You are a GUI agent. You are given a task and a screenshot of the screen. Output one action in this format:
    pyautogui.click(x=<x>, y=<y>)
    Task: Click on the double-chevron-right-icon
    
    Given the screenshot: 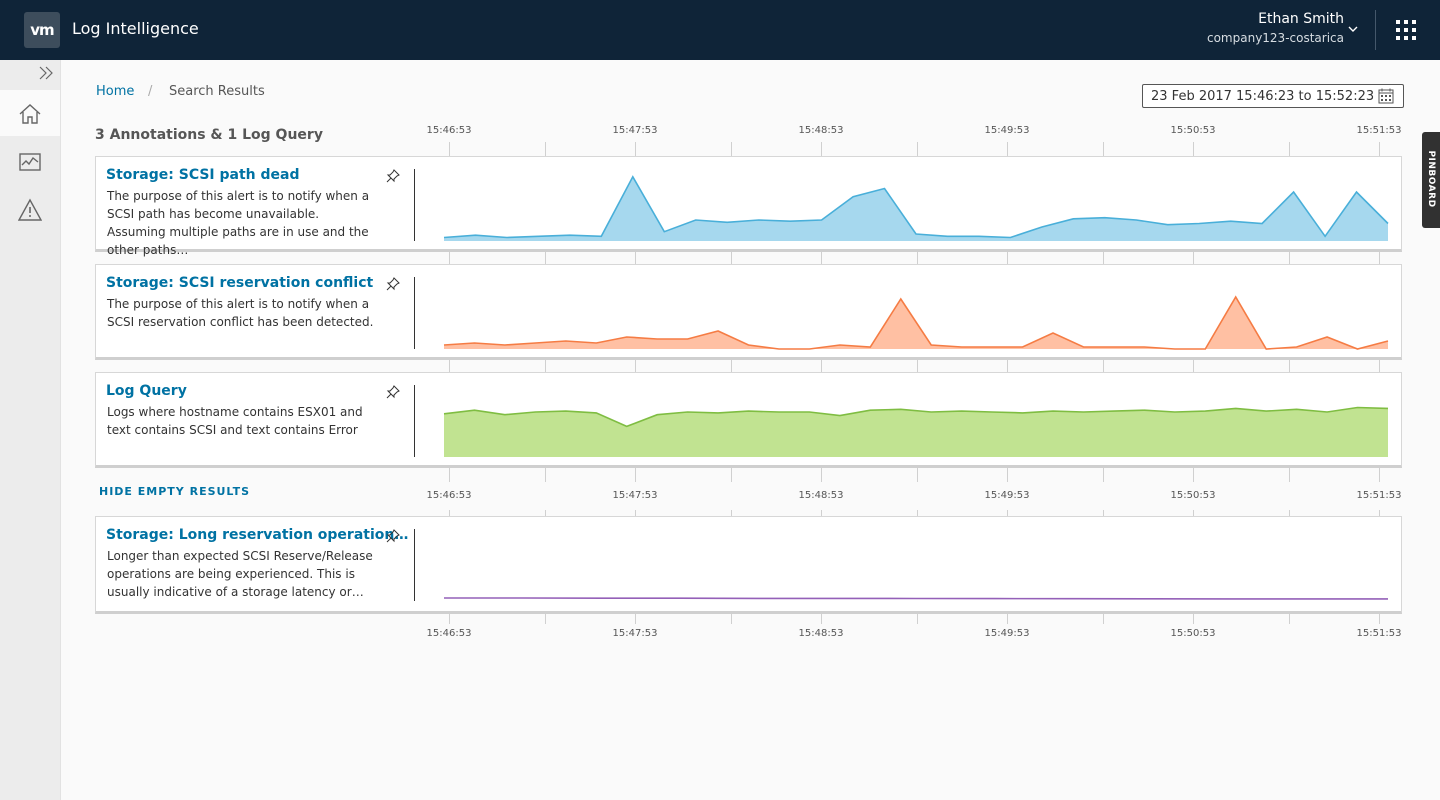 What is the action you would take?
    pyautogui.click(x=46, y=73)
    